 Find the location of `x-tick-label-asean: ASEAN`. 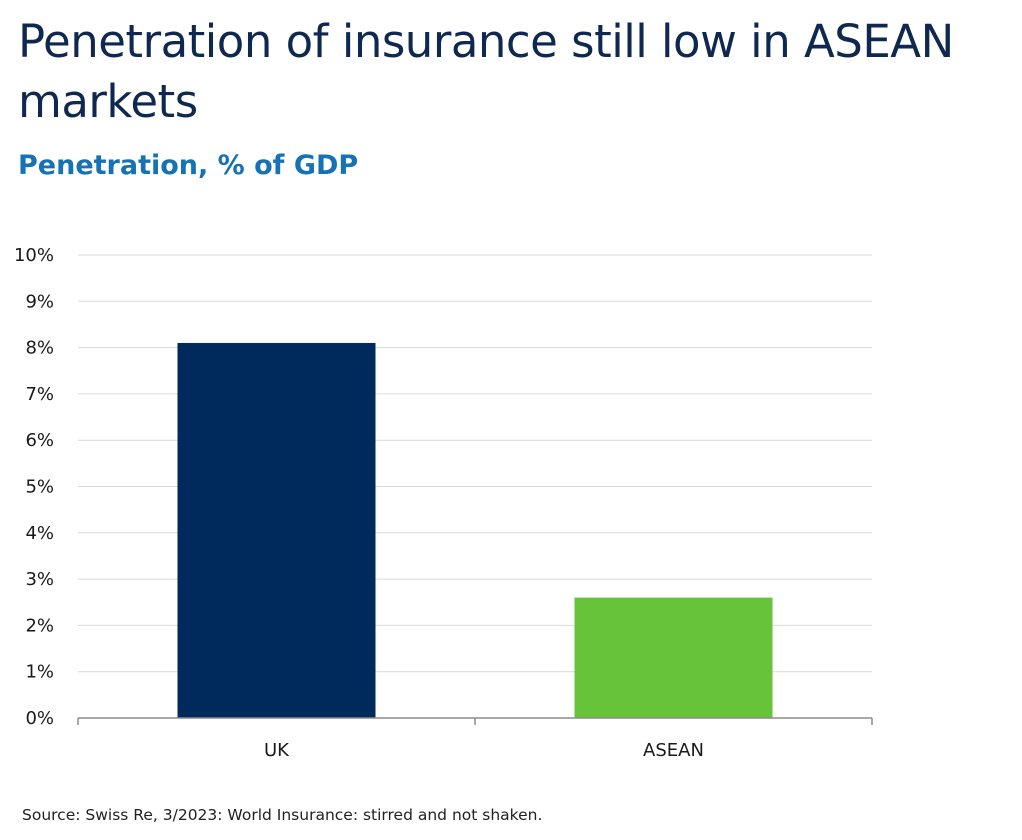

x-tick-label-asean: ASEAN is located at coordinates (673, 750).